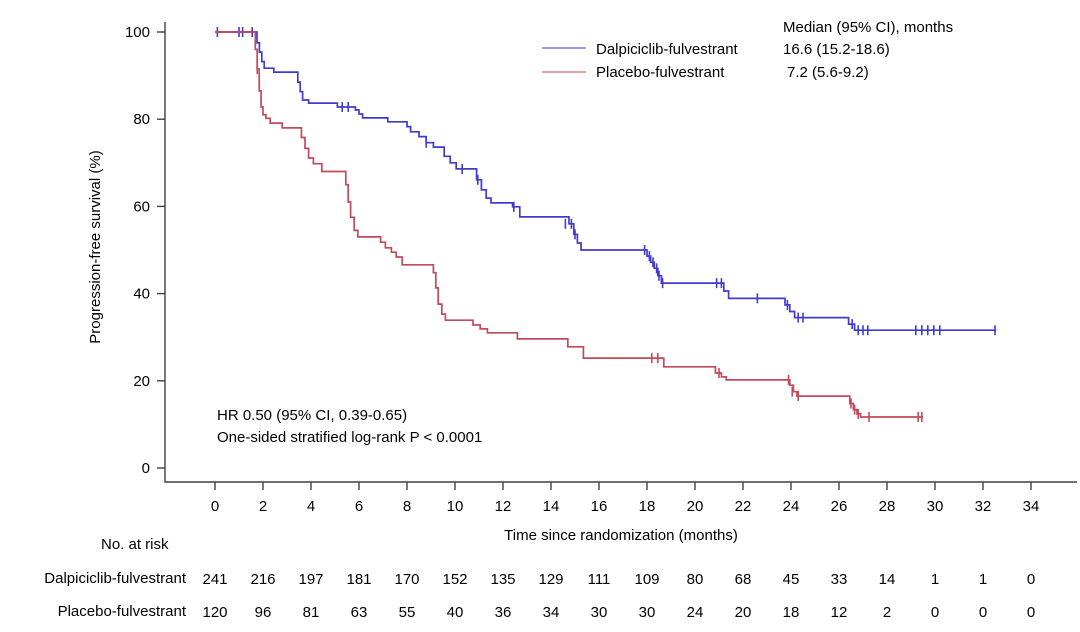 The height and width of the screenshot is (632, 1080). What do you see at coordinates (115, 578) in the screenshot?
I see `risk-row-label-dalpiciclib: Dalpiciclib-fulvestrant` at bounding box center [115, 578].